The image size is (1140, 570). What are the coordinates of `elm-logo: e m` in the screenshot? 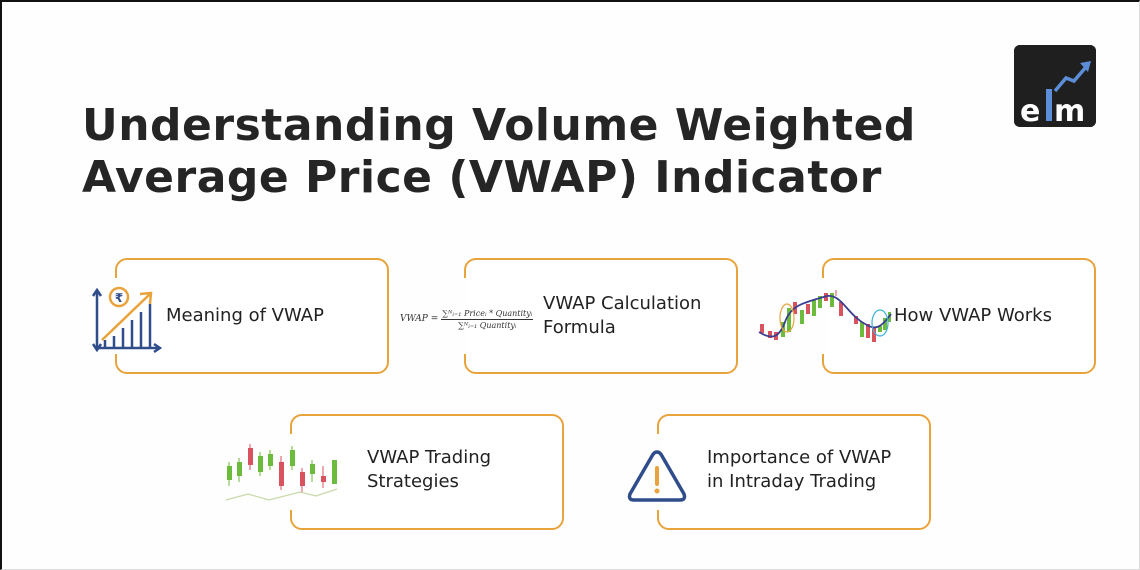 It's located at (1055, 86).